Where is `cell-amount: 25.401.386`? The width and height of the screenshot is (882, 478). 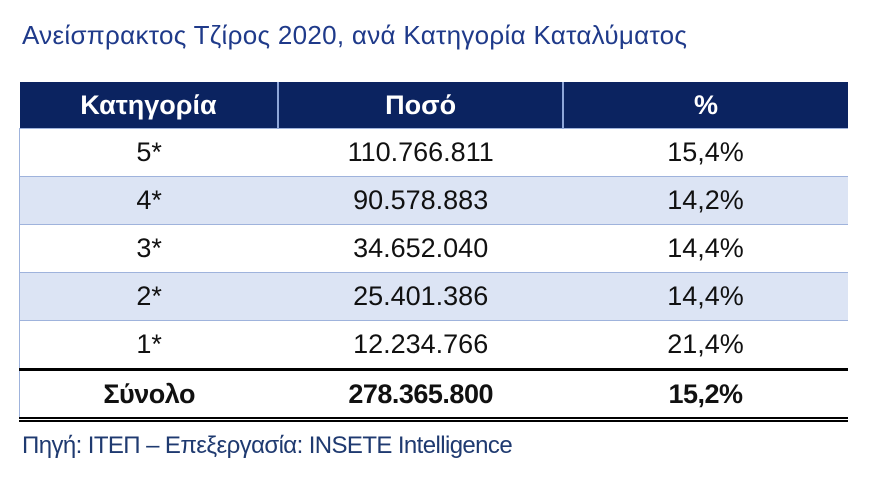 cell-amount: 25.401.386 is located at coordinates (420, 296).